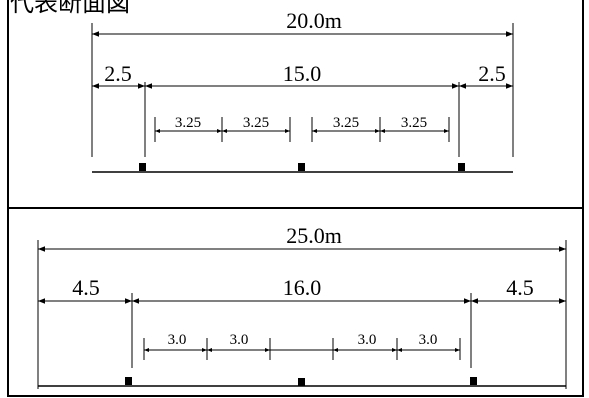  Describe the element at coordinates (301, 382) in the screenshot. I see `support-center-bottom` at that location.